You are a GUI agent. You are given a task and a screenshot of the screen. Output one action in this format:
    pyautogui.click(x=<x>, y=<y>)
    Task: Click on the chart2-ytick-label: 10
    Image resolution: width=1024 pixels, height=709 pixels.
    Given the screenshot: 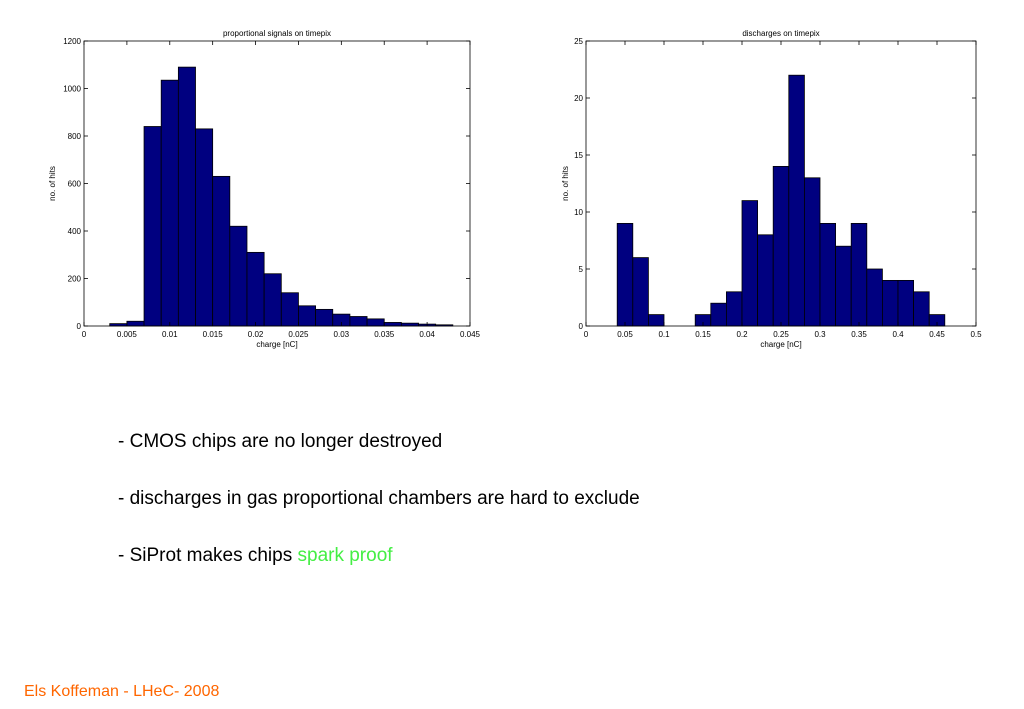 What is the action you would take?
    pyautogui.click(x=578, y=212)
    